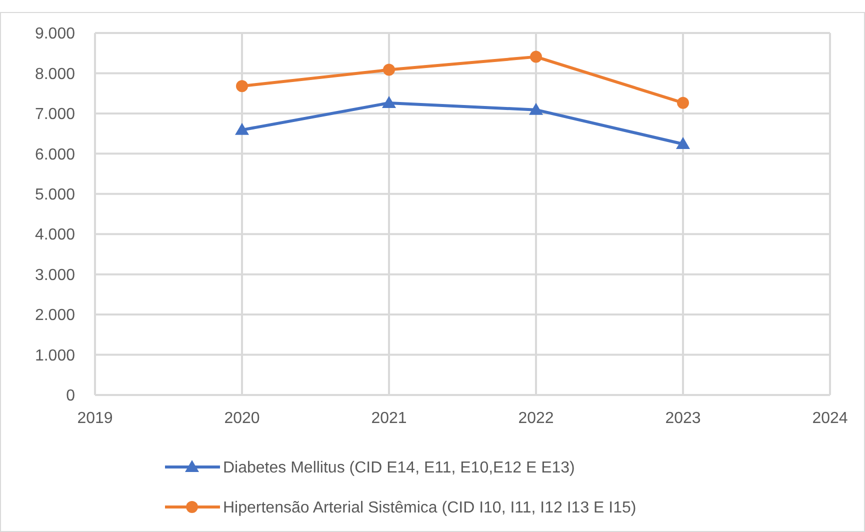 This screenshot has height=532, width=865. I want to click on y-tick-label: 8.000, so click(55, 74).